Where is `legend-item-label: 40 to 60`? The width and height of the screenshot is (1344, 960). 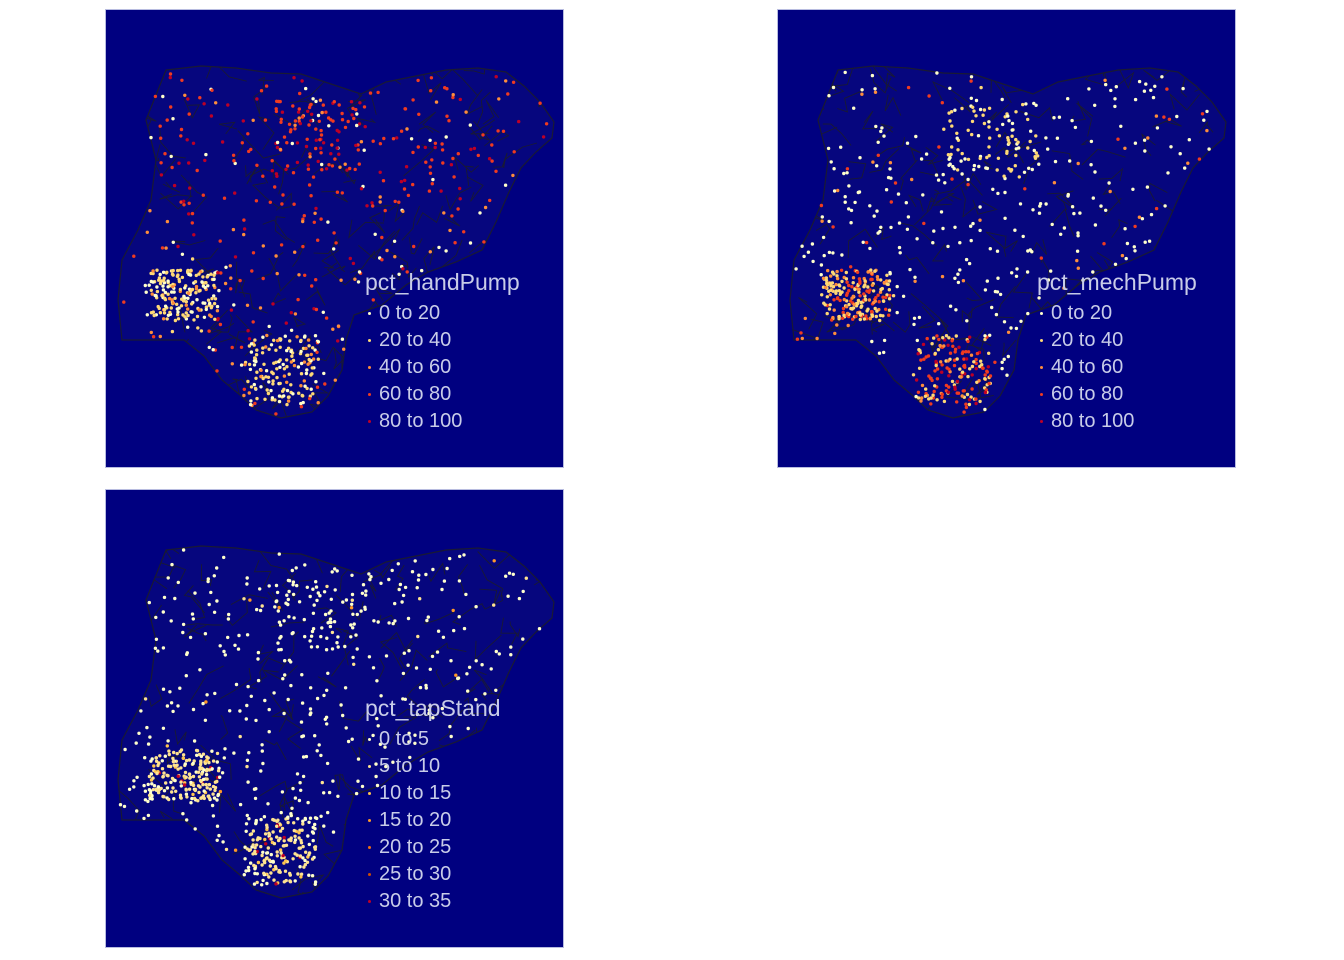
legend-item-label: 40 to 60 is located at coordinates (1087, 367).